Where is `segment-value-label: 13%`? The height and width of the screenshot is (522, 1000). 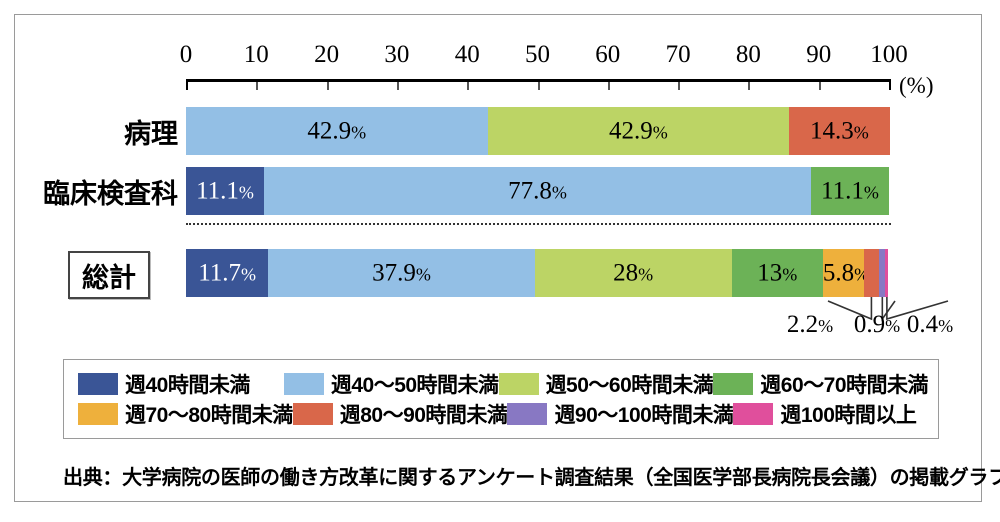
segment-value-label: 13% is located at coordinates (777, 273).